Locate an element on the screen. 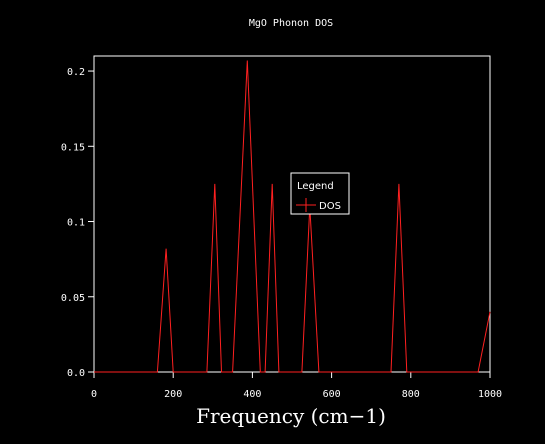 The height and width of the screenshot is (444, 545). x-tick-label: 800 is located at coordinates (411, 394).